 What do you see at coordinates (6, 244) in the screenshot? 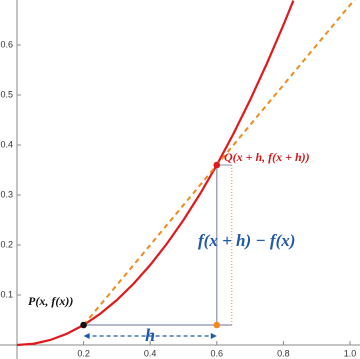
I see `y-tick-label: 0.2` at bounding box center [6, 244].